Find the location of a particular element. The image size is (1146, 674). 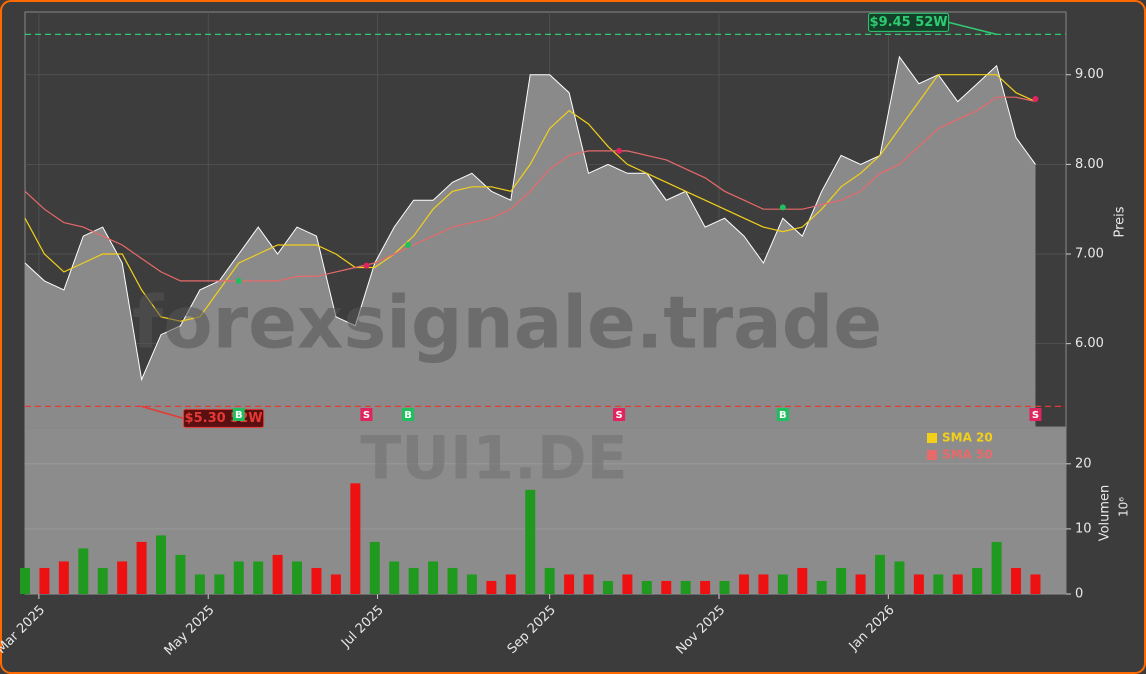

y-tick-label: 9.00 is located at coordinates (1089, 74).